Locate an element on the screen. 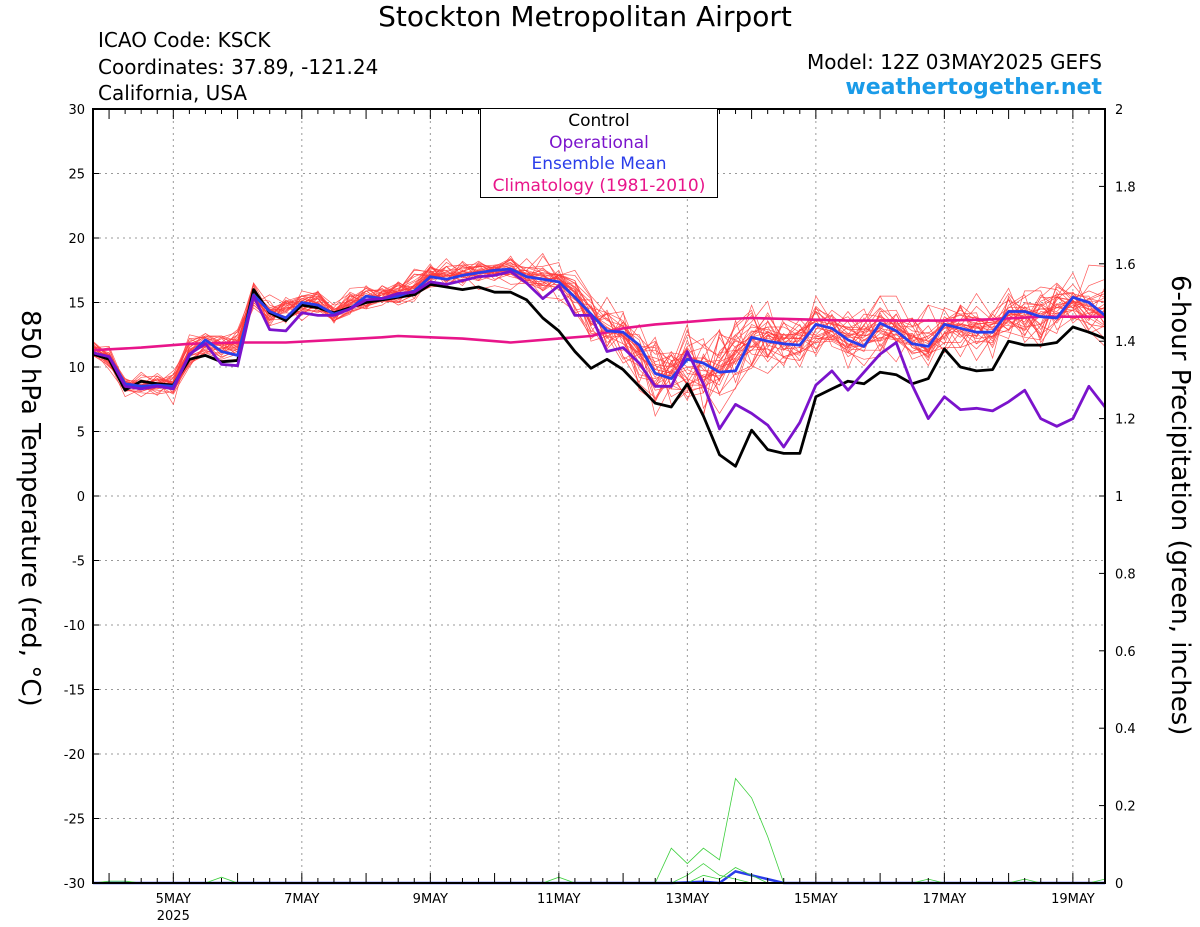  legend-climatology: Climatology (1981-2010) is located at coordinates (599, 185).